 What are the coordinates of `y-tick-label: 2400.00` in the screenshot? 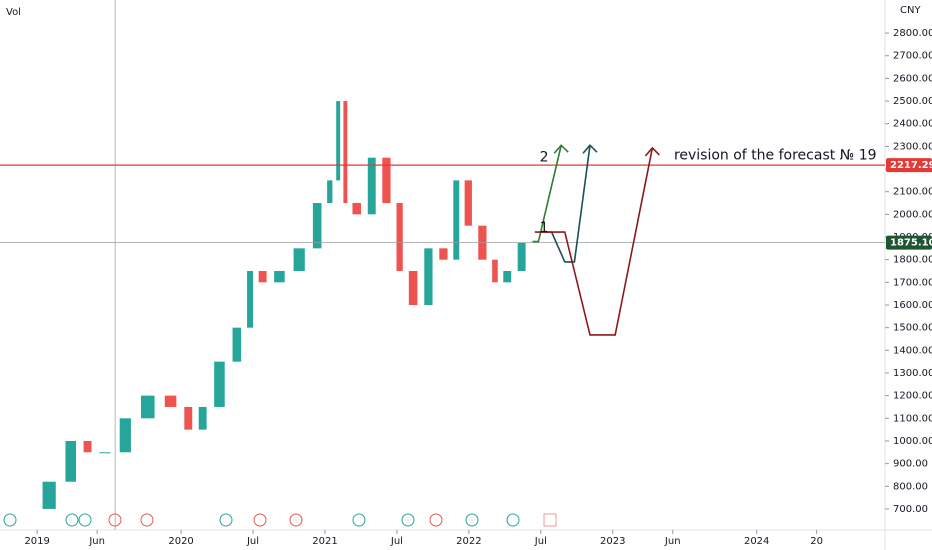 It's located at (912, 124).